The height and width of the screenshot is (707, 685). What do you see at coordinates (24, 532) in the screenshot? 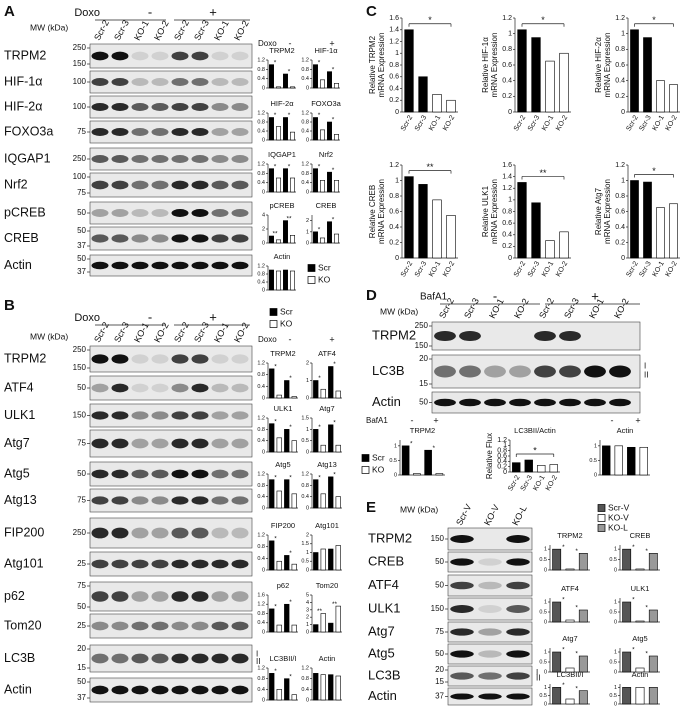
I see `row-label: FIP200` at bounding box center [24, 532].